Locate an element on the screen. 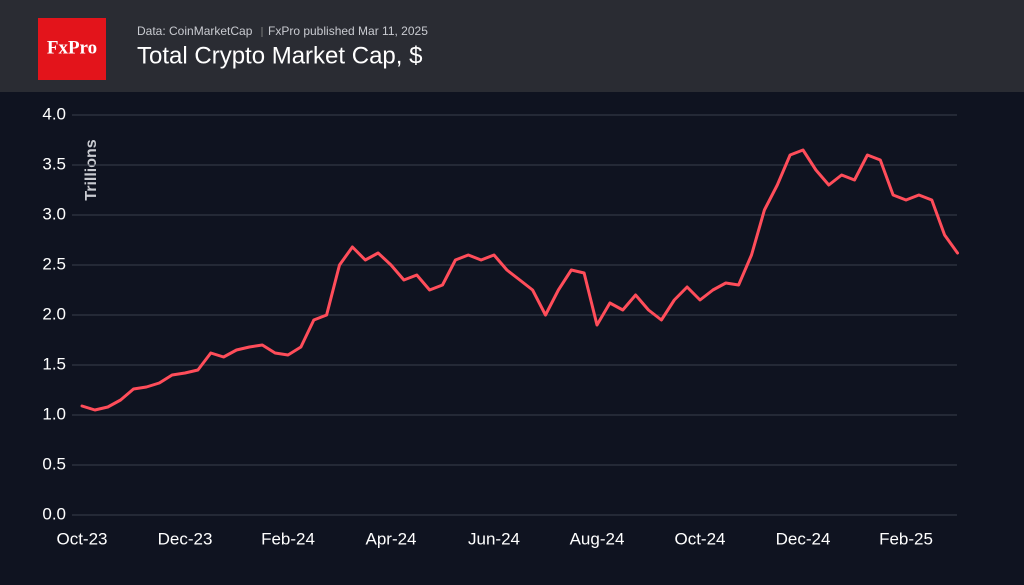 This screenshot has width=1024, height=585. y-tick-label: 1.5 is located at coordinates (54, 363).